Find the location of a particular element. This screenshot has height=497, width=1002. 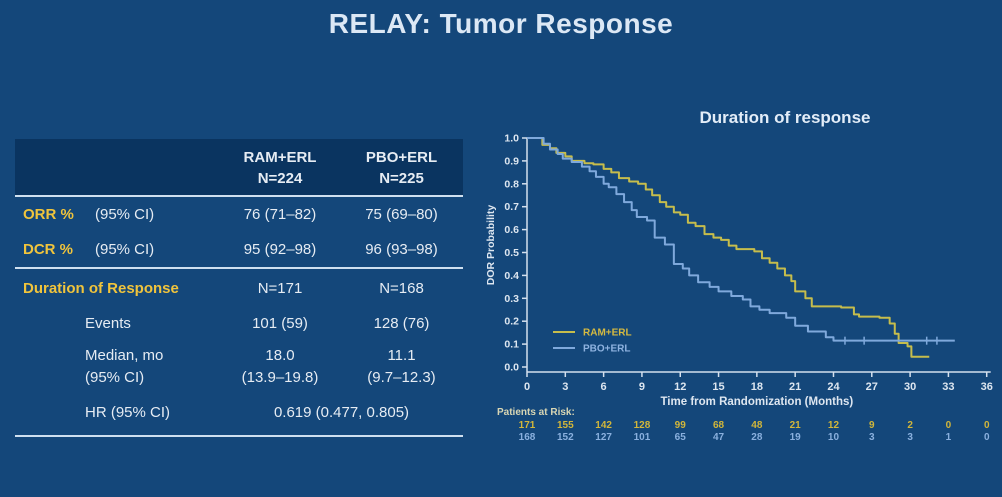

at-risk-count: 2 is located at coordinates (910, 425).